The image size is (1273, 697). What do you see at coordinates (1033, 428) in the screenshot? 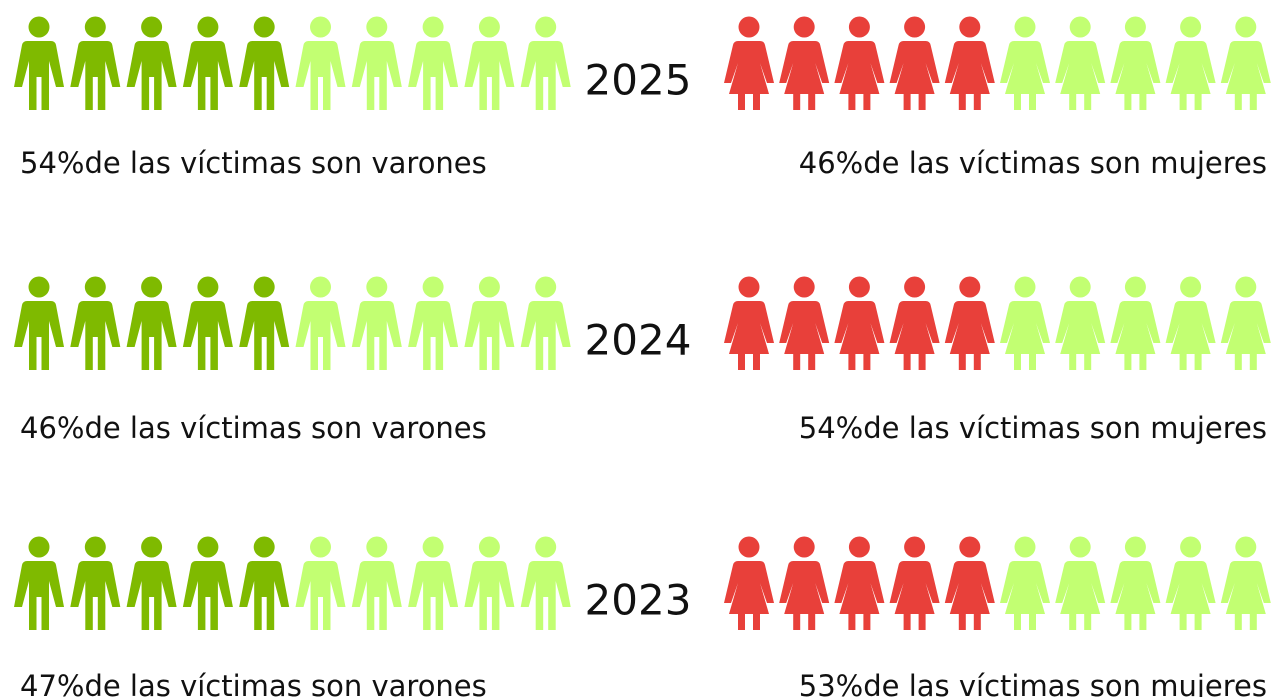
I see `women-caption: 54%de las víctimas son mujeres` at bounding box center [1033, 428].